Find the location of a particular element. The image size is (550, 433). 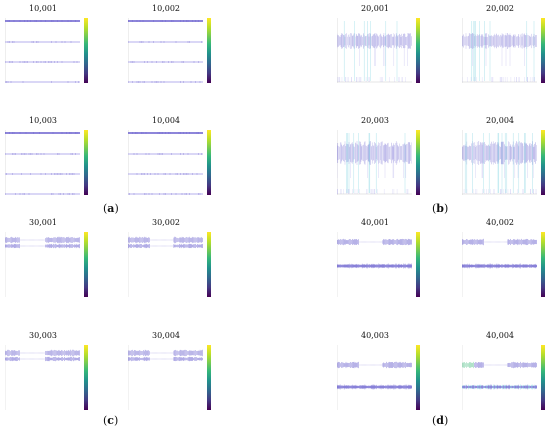

subplot-title: 30,004 is located at coordinates (166, 335).